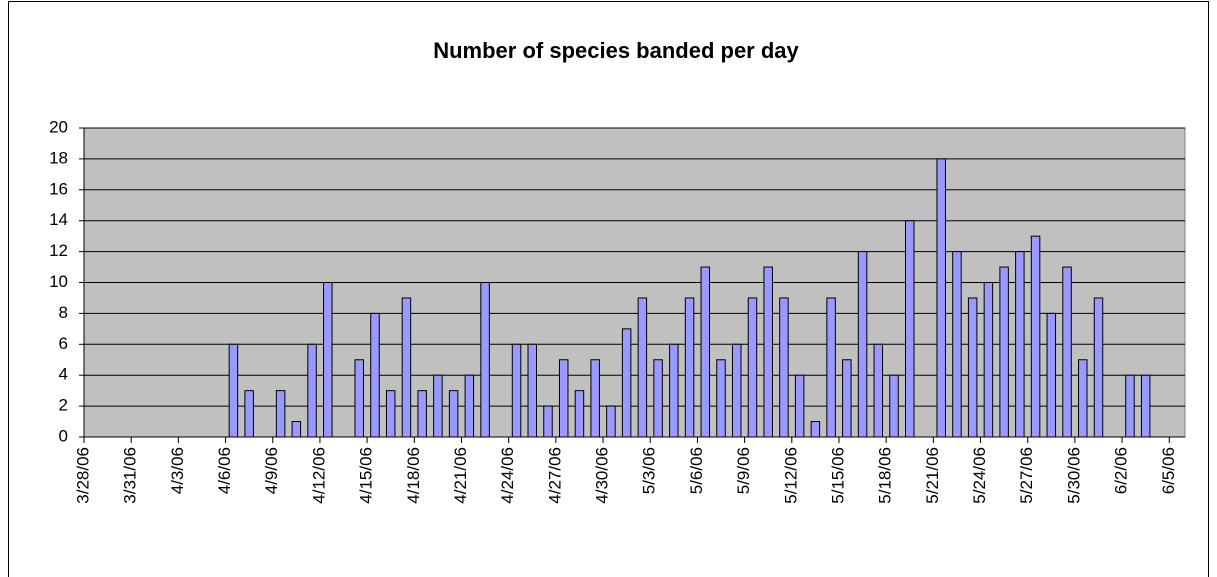  What do you see at coordinates (602, 475) in the screenshot?
I see `x-tick-label: 4/30/06` at bounding box center [602, 475].